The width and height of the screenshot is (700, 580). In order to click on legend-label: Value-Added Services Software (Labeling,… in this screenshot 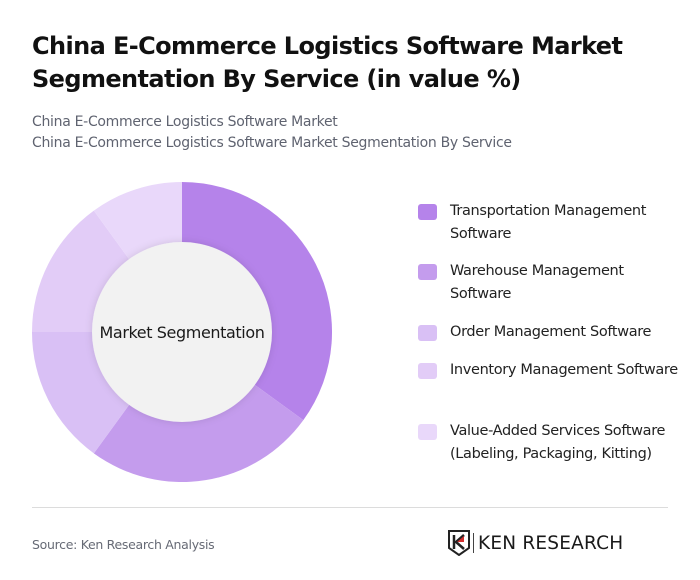, I will do `click(558, 442)`.